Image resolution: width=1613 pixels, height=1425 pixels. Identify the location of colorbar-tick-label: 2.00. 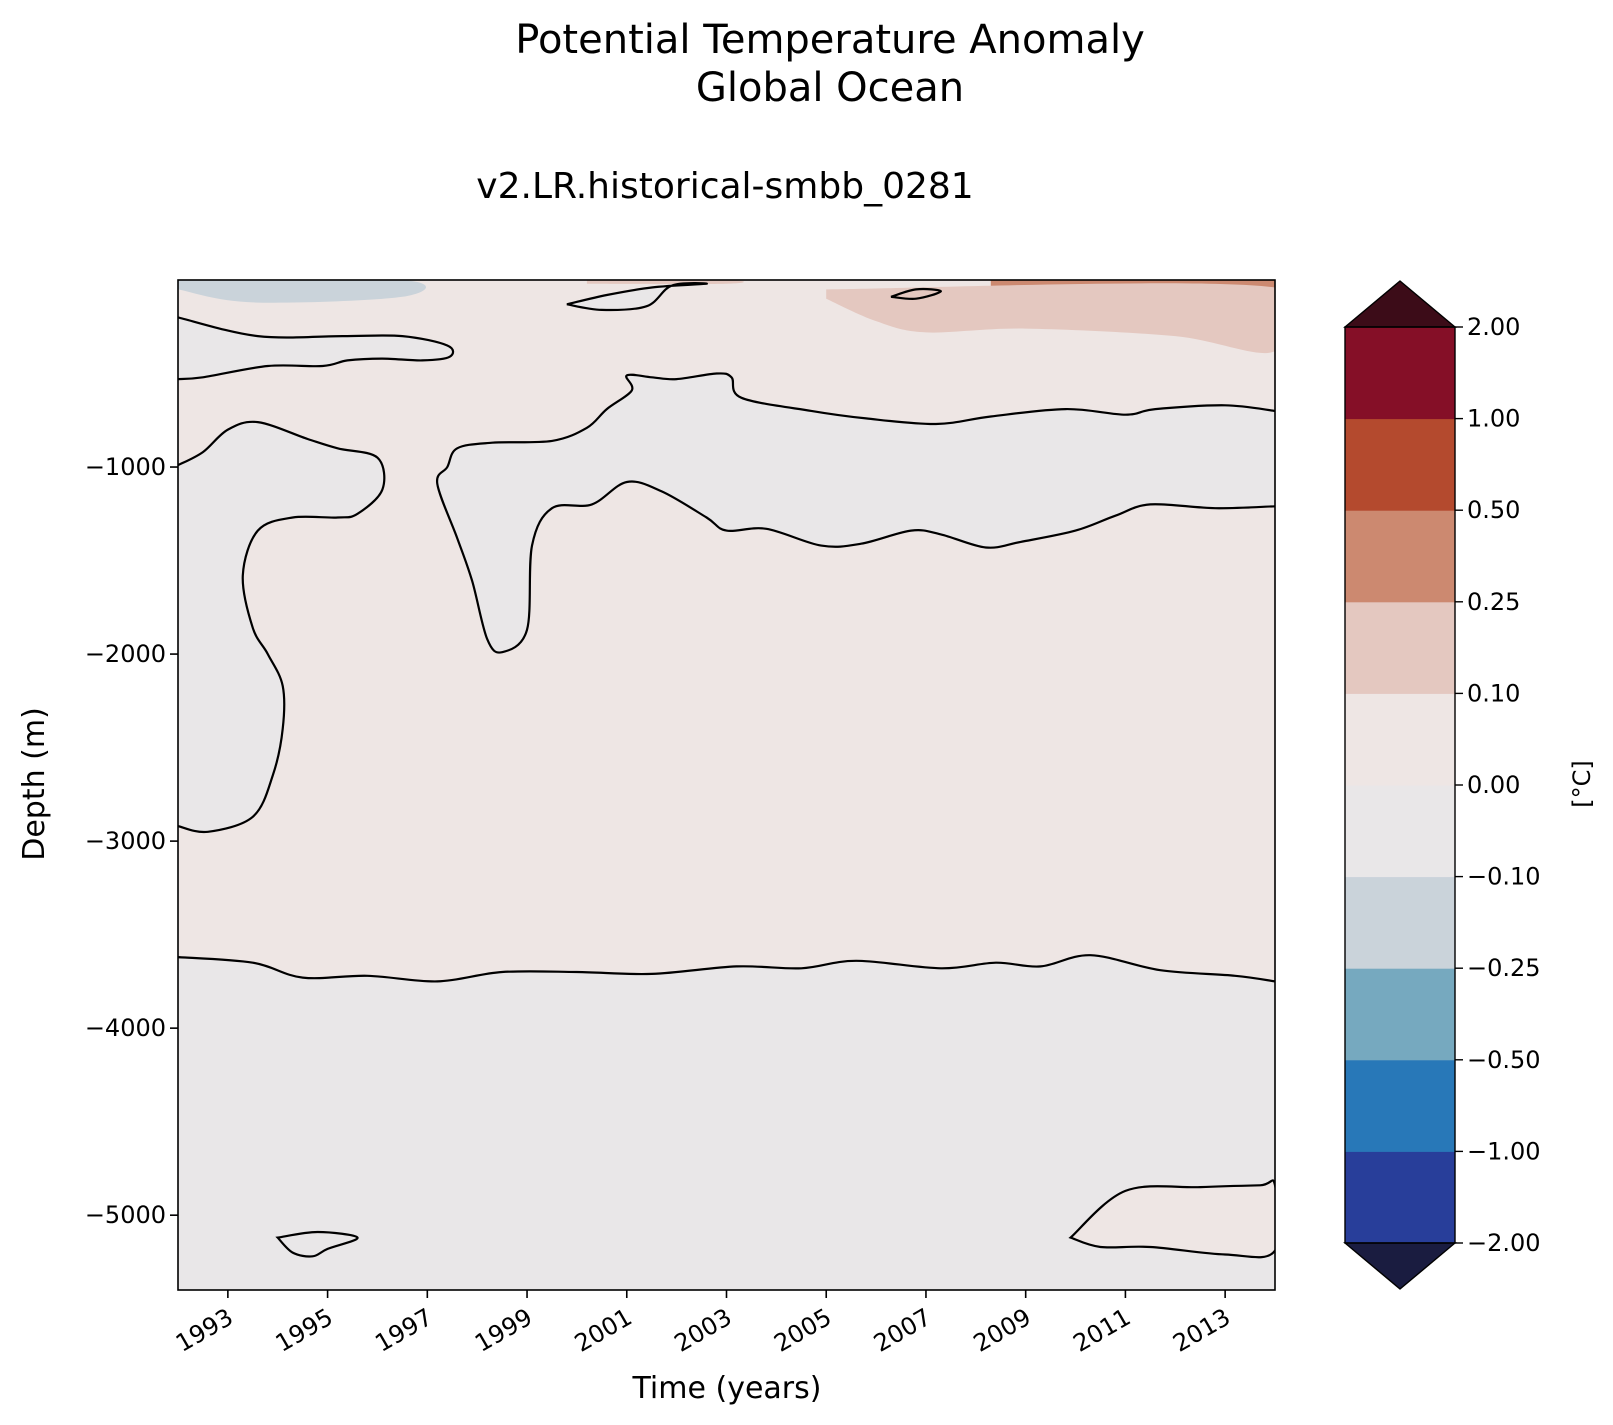
(1493, 327).